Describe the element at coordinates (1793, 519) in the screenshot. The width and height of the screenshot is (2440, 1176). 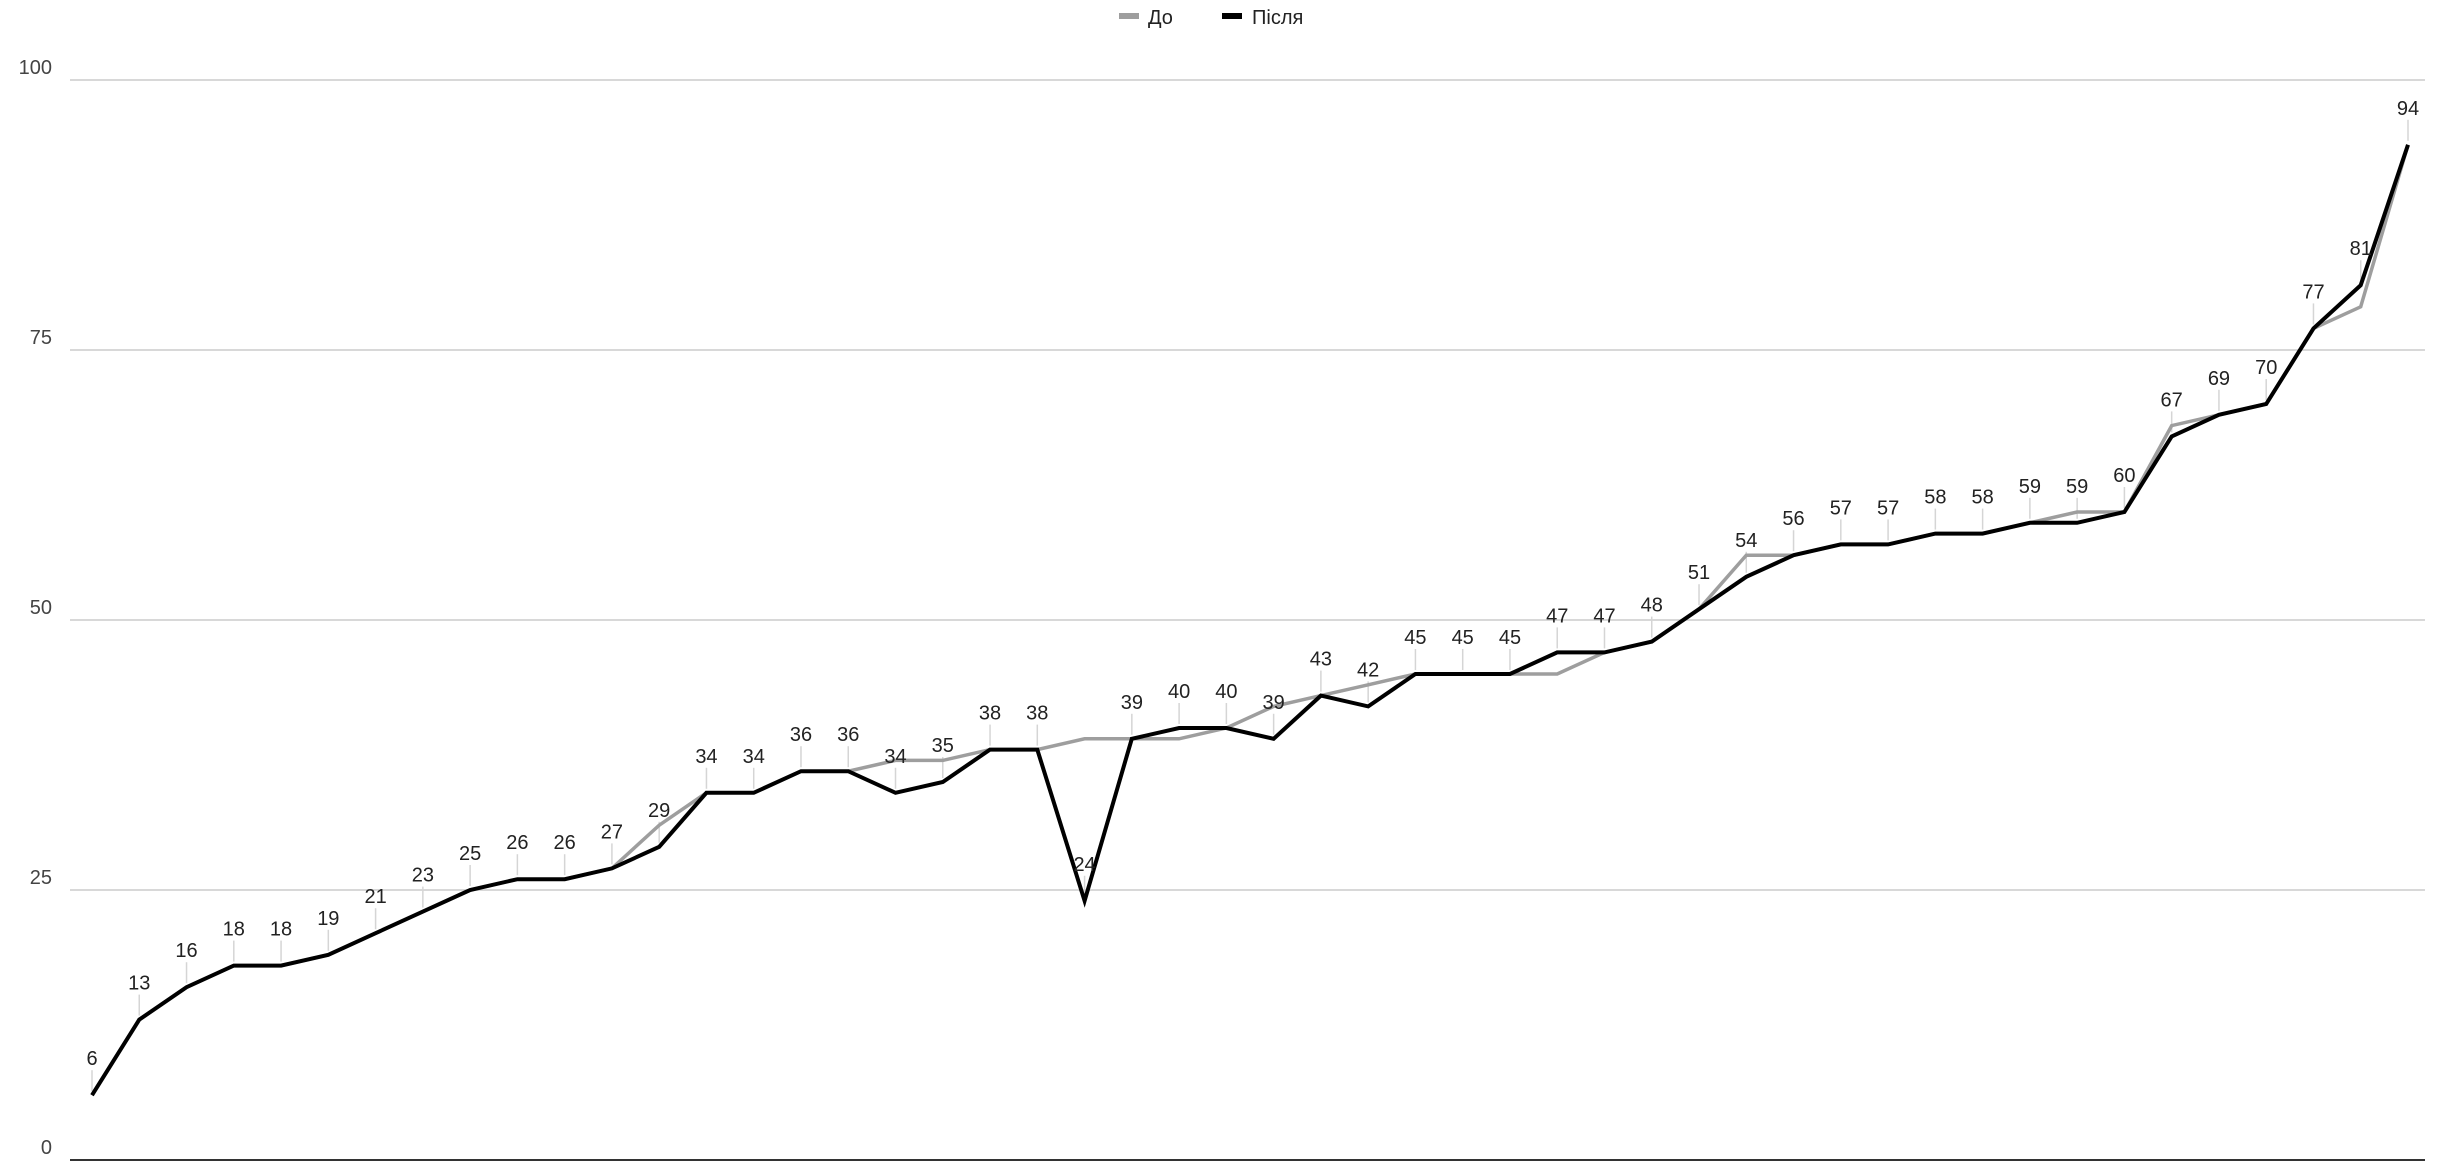
I see `data-label: 56` at that location.